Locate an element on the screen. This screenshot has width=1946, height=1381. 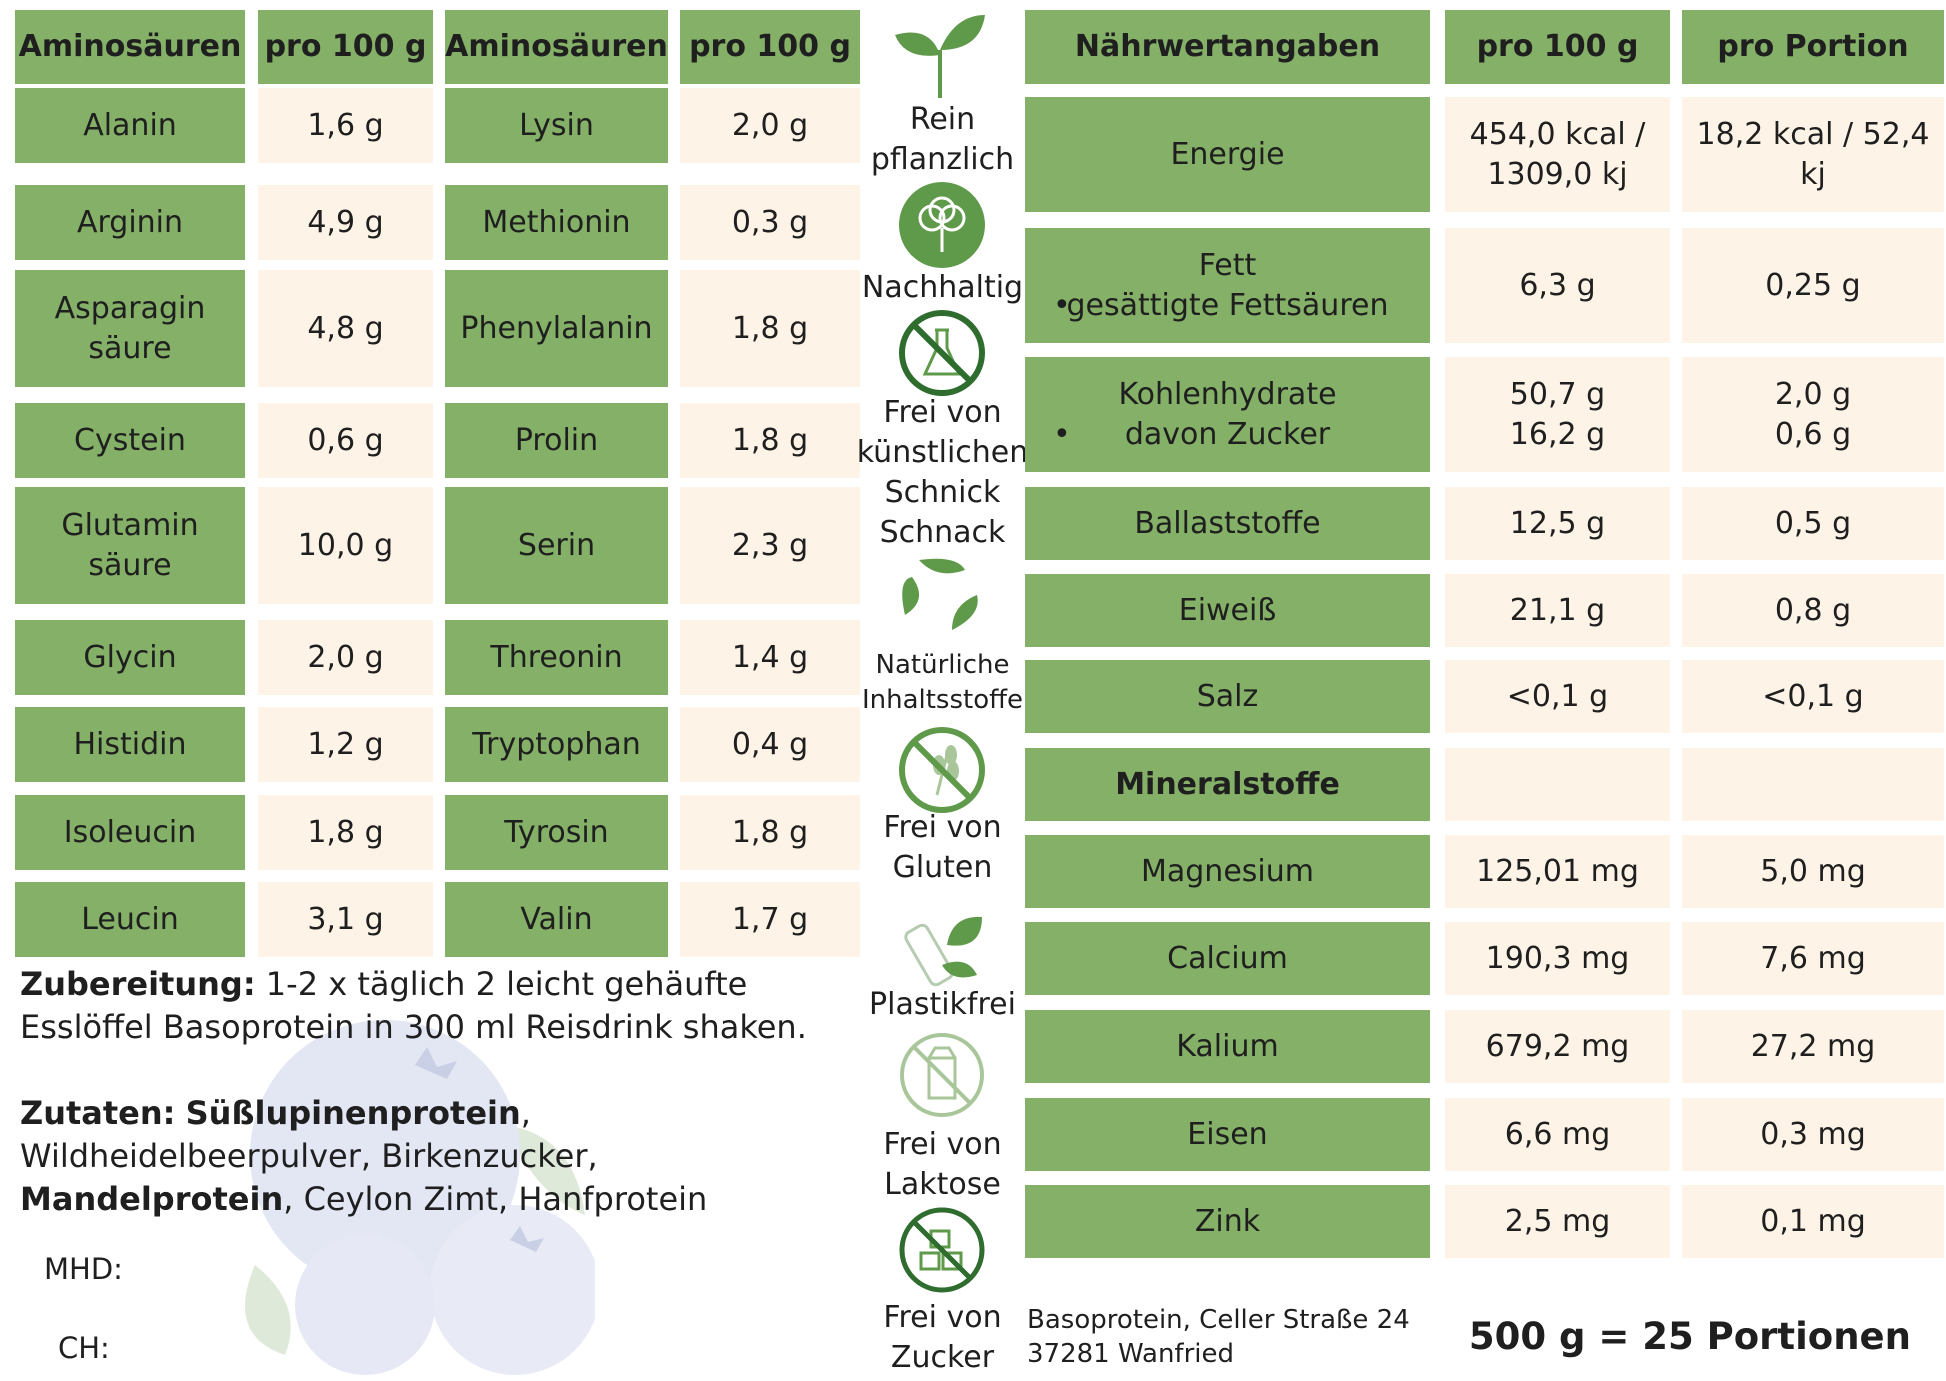
nutrition-portion: 0,8 g is located at coordinates (1813, 610).